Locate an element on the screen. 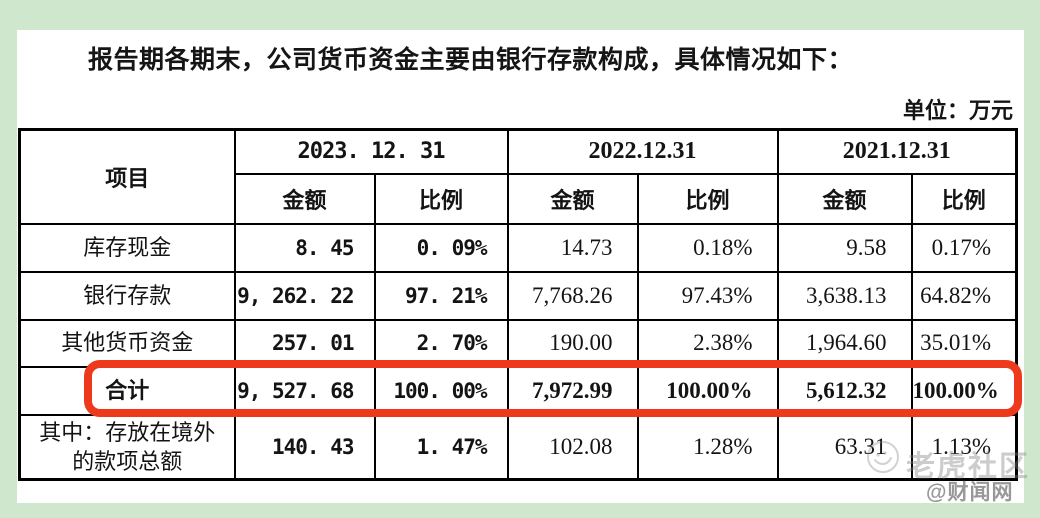  column-header-period-2022: 2022.12.31 is located at coordinates (642, 151).